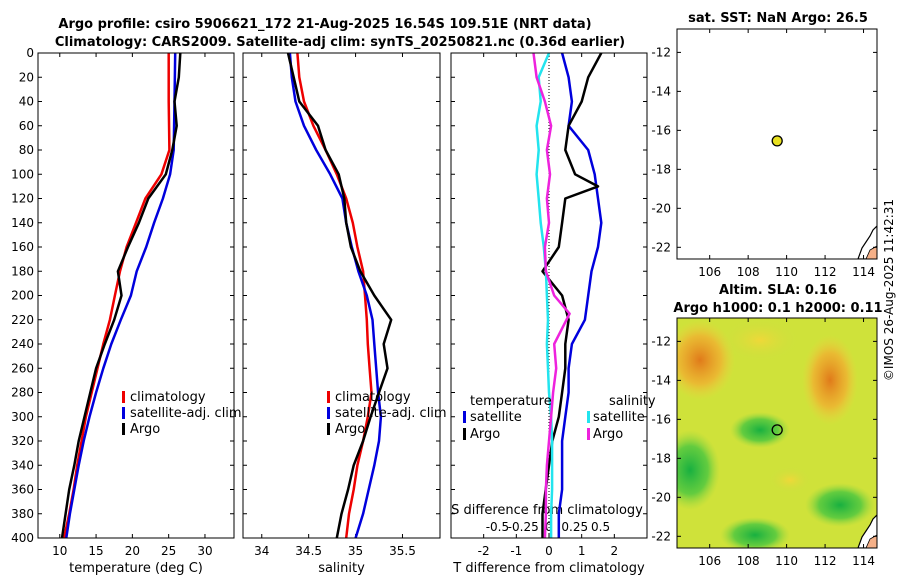  I want to click on x-tick-label: 34, so click(261, 551).